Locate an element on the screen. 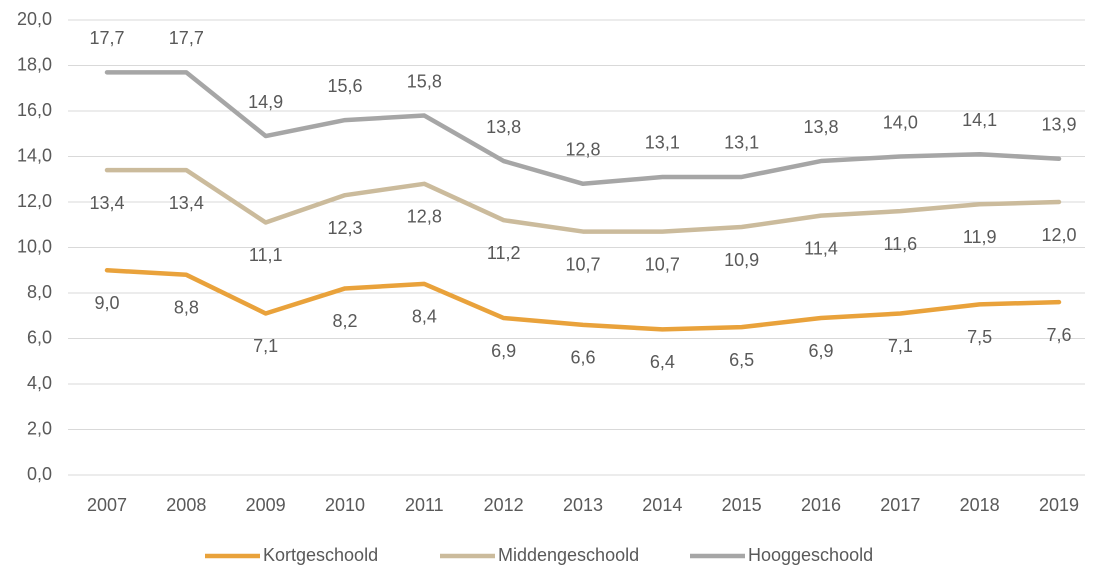 The height and width of the screenshot is (579, 1093). data-label: 9,0 is located at coordinates (106, 303).